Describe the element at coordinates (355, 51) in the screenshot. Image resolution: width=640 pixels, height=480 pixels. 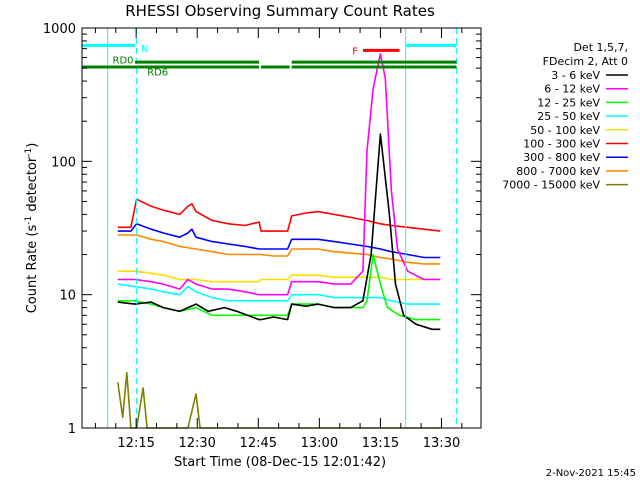
I see `flag-label-f: F` at that location.